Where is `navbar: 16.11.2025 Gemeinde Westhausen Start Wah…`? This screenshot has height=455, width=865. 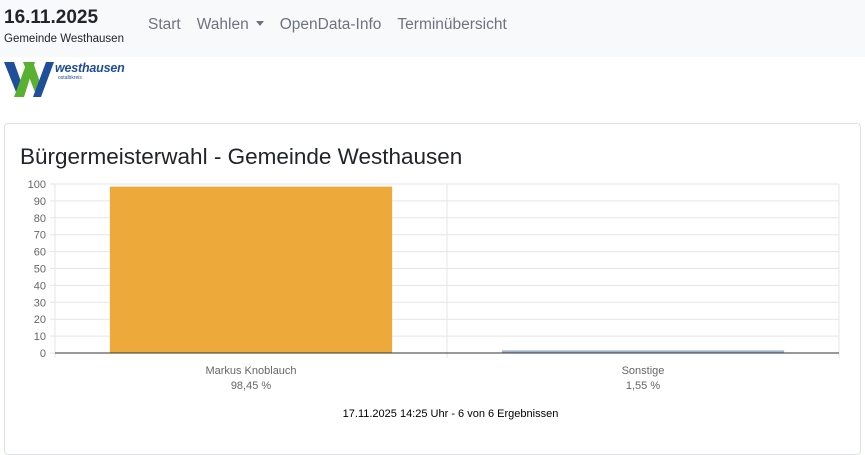
navbar: 16.11.2025 Gemeinde Westhausen Start Wah… is located at coordinates (432, 28).